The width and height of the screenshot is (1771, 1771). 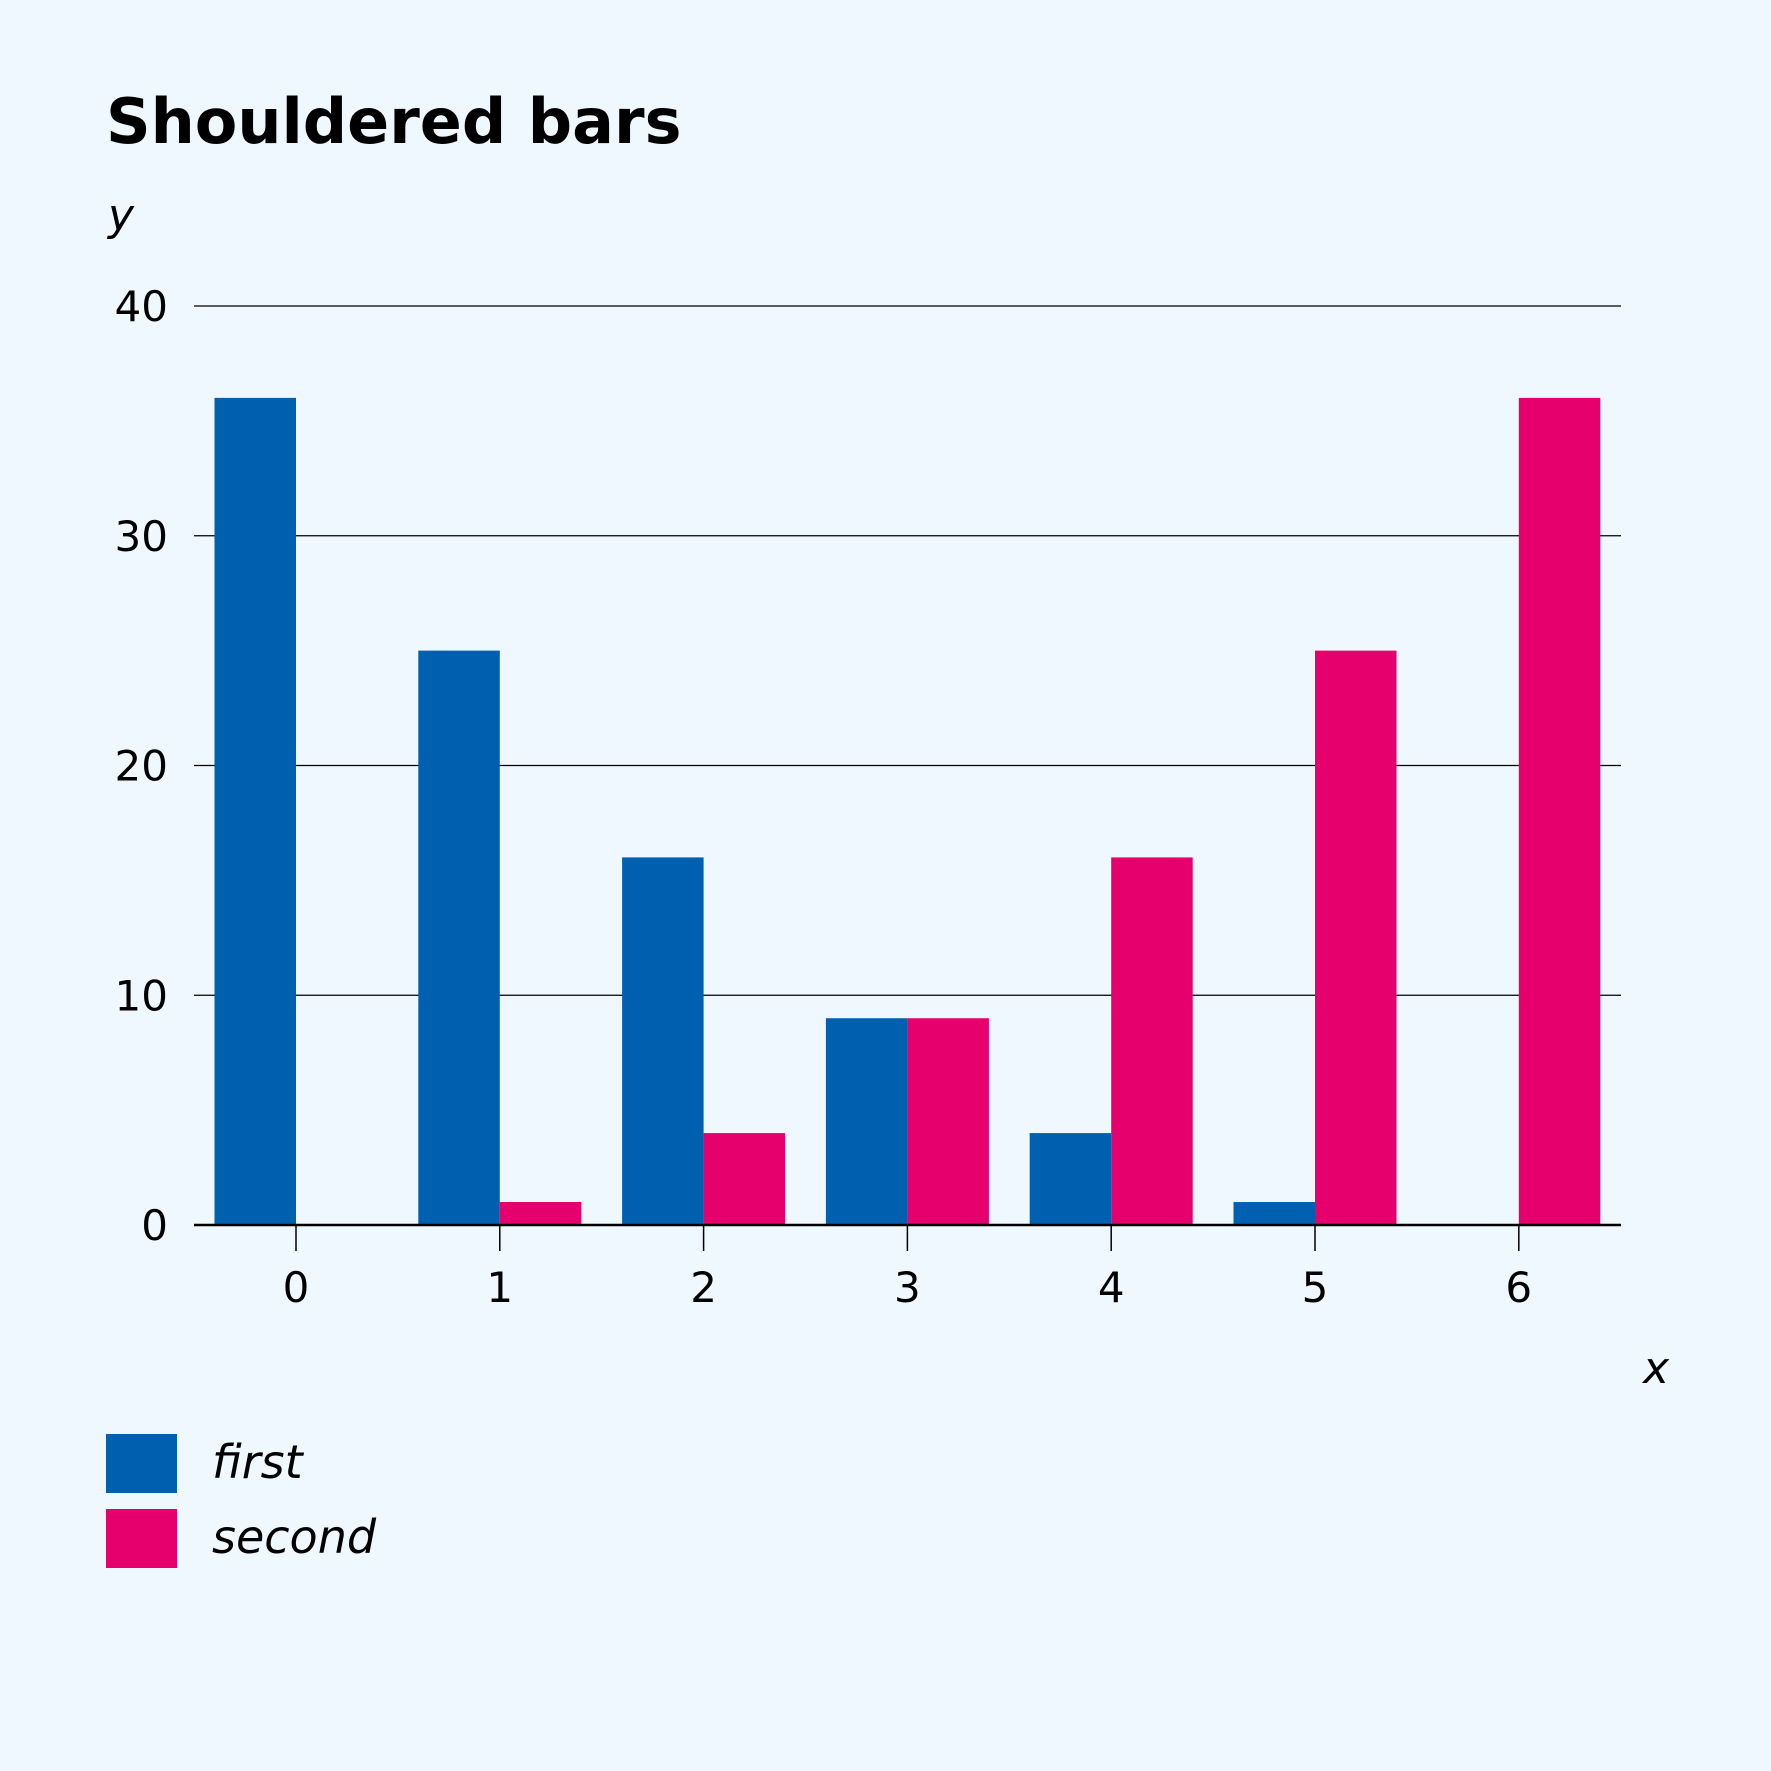 What do you see at coordinates (154, 1225) in the screenshot?
I see `y-tick-label-0: 0` at bounding box center [154, 1225].